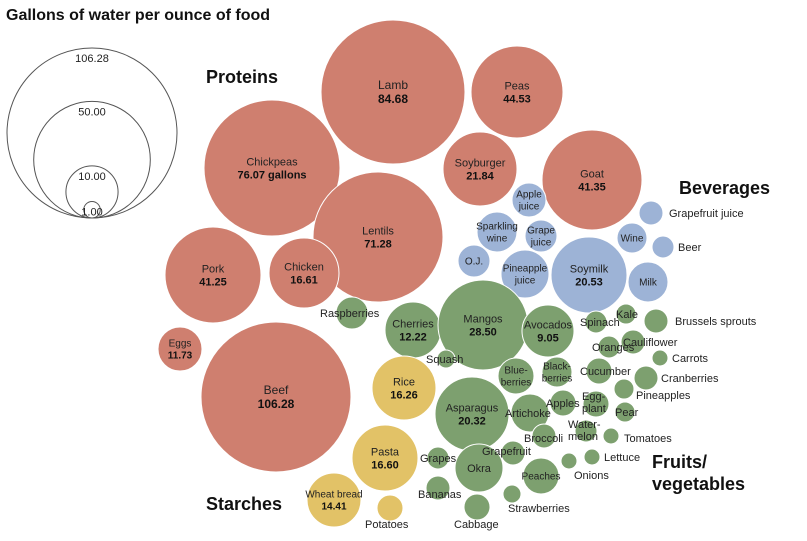 The height and width of the screenshot is (541, 807). Describe the element at coordinates (656, 321) in the screenshot. I see `bubble-brussels-sprouts` at that location.